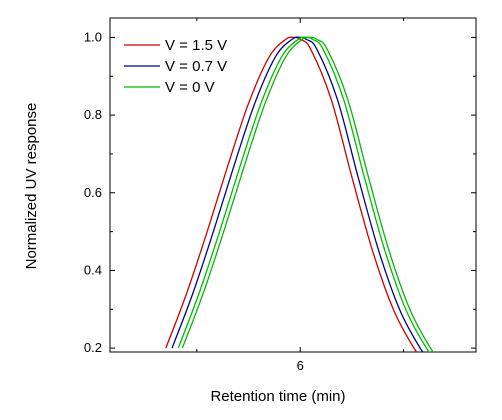 Image resolution: width=502 pixels, height=420 pixels. Describe the element at coordinates (93, 269) in the screenshot. I see `y-tick-label: 0.4` at that location.